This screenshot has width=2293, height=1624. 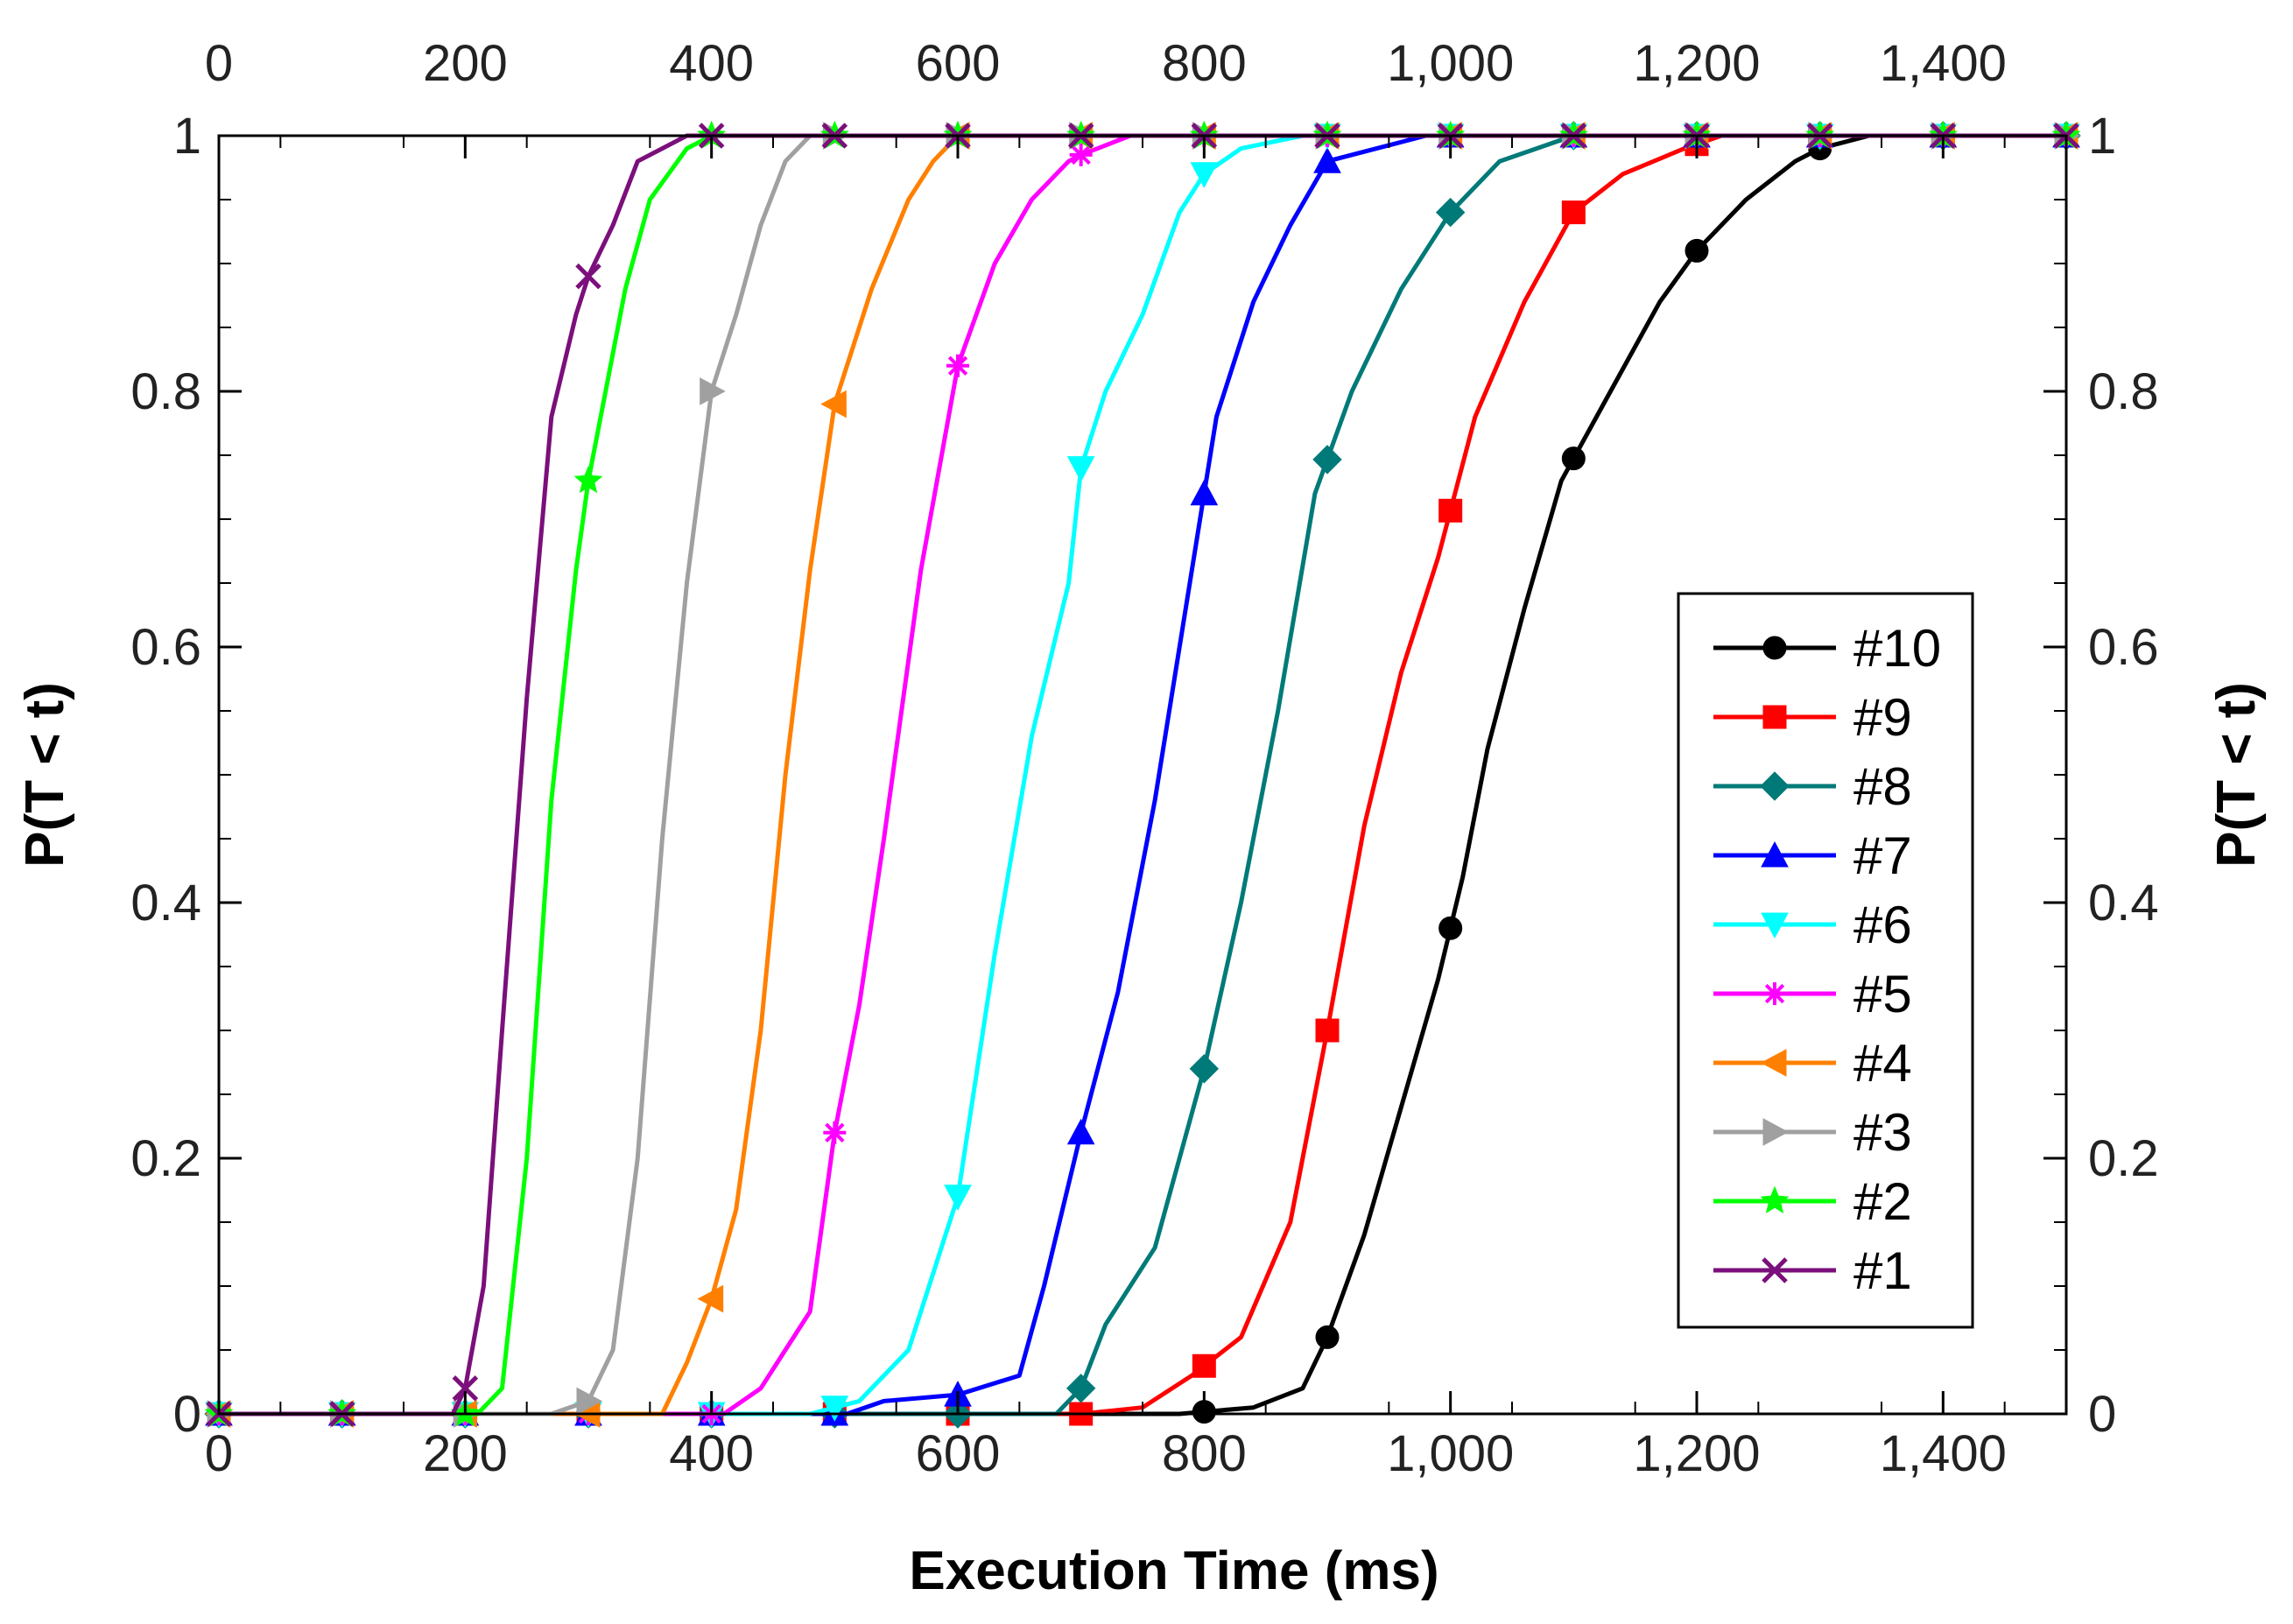 What do you see at coordinates (1882, 1063) in the screenshot?
I see `legend-label: #4` at bounding box center [1882, 1063].